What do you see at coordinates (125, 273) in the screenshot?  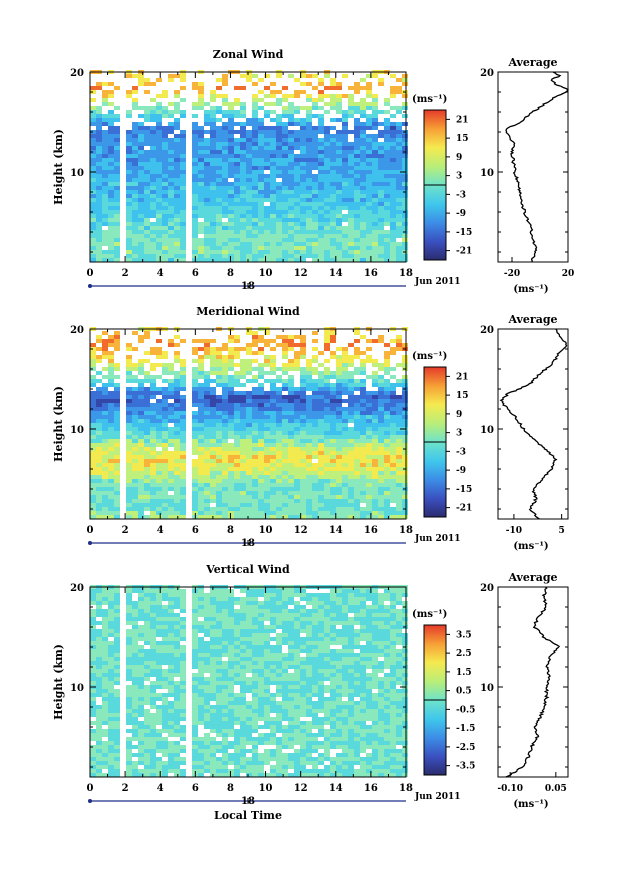 I see `x-tick-label: 2` at bounding box center [125, 273].